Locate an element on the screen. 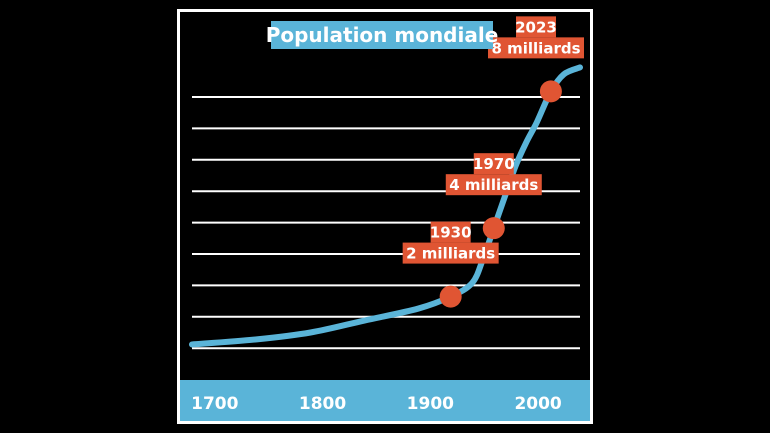 The height and width of the screenshot is (433, 770). annotation-value-label: 2 milliards is located at coordinates (450, 254).